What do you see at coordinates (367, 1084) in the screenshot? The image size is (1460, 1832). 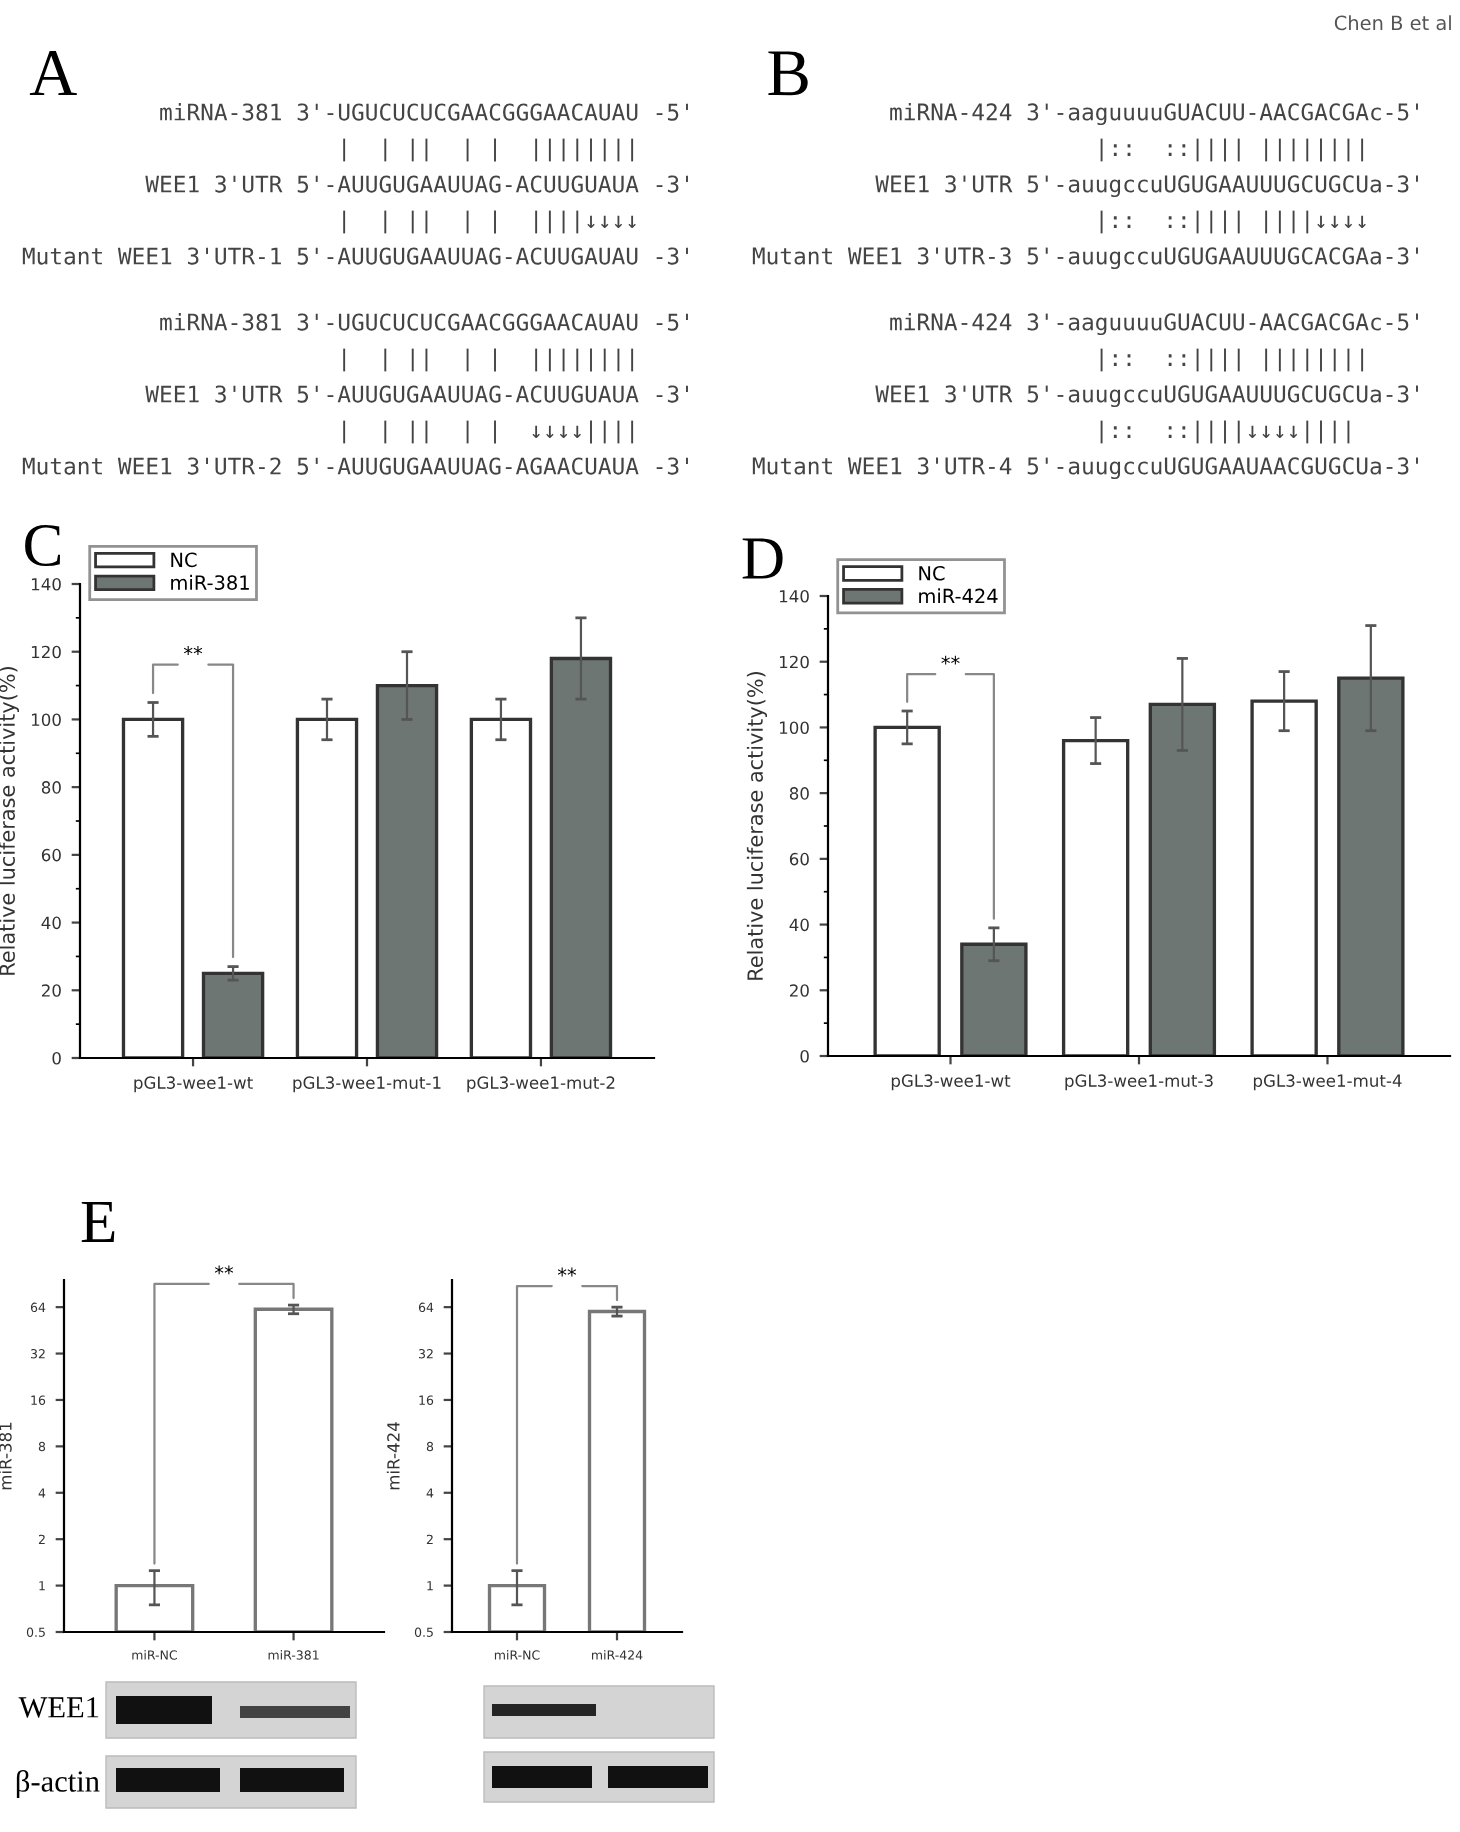 I see `x-tick-label: pGL3-wee1-mut-1` at bounding box center [367, 1084].